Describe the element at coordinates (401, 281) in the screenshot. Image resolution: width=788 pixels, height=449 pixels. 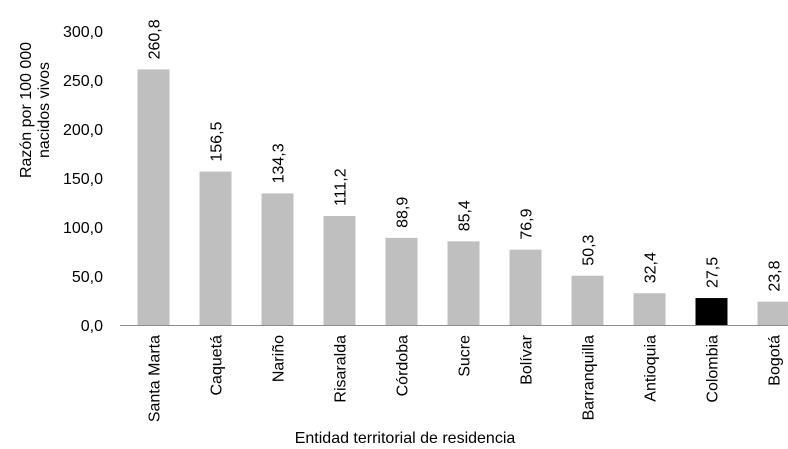
I see `bar-córdoba` at that location.